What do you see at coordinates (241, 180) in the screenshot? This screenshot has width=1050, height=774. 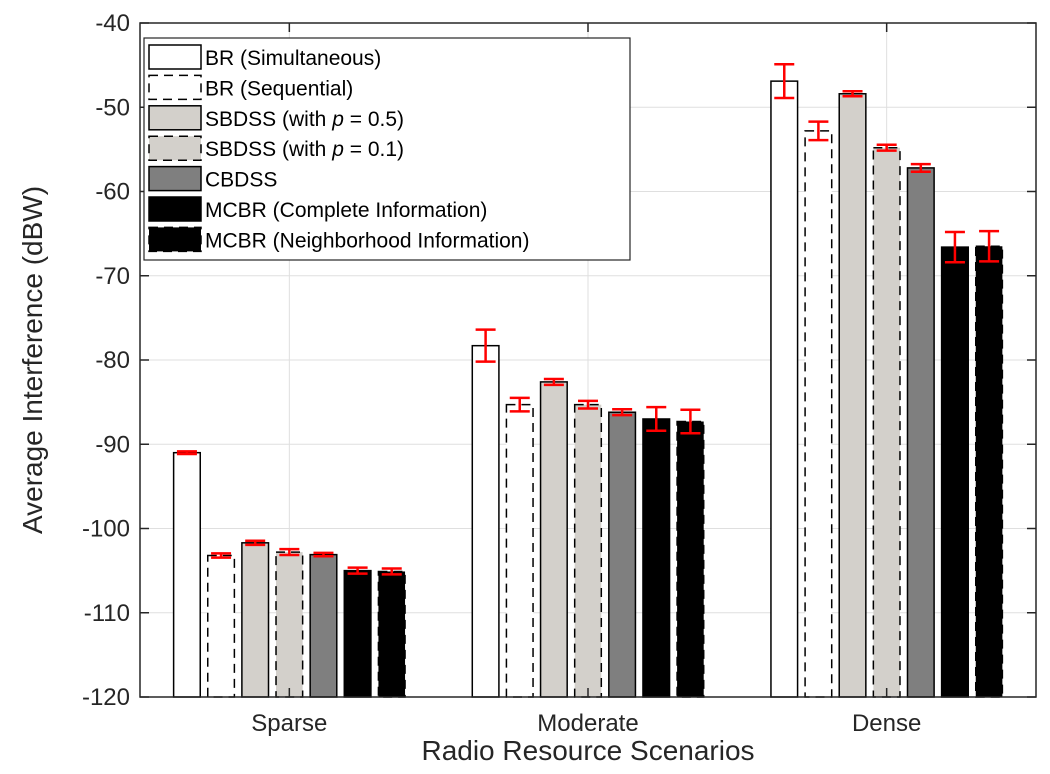 I see `legend-entry-label: CBDSS` at bounding box center [241, 180].